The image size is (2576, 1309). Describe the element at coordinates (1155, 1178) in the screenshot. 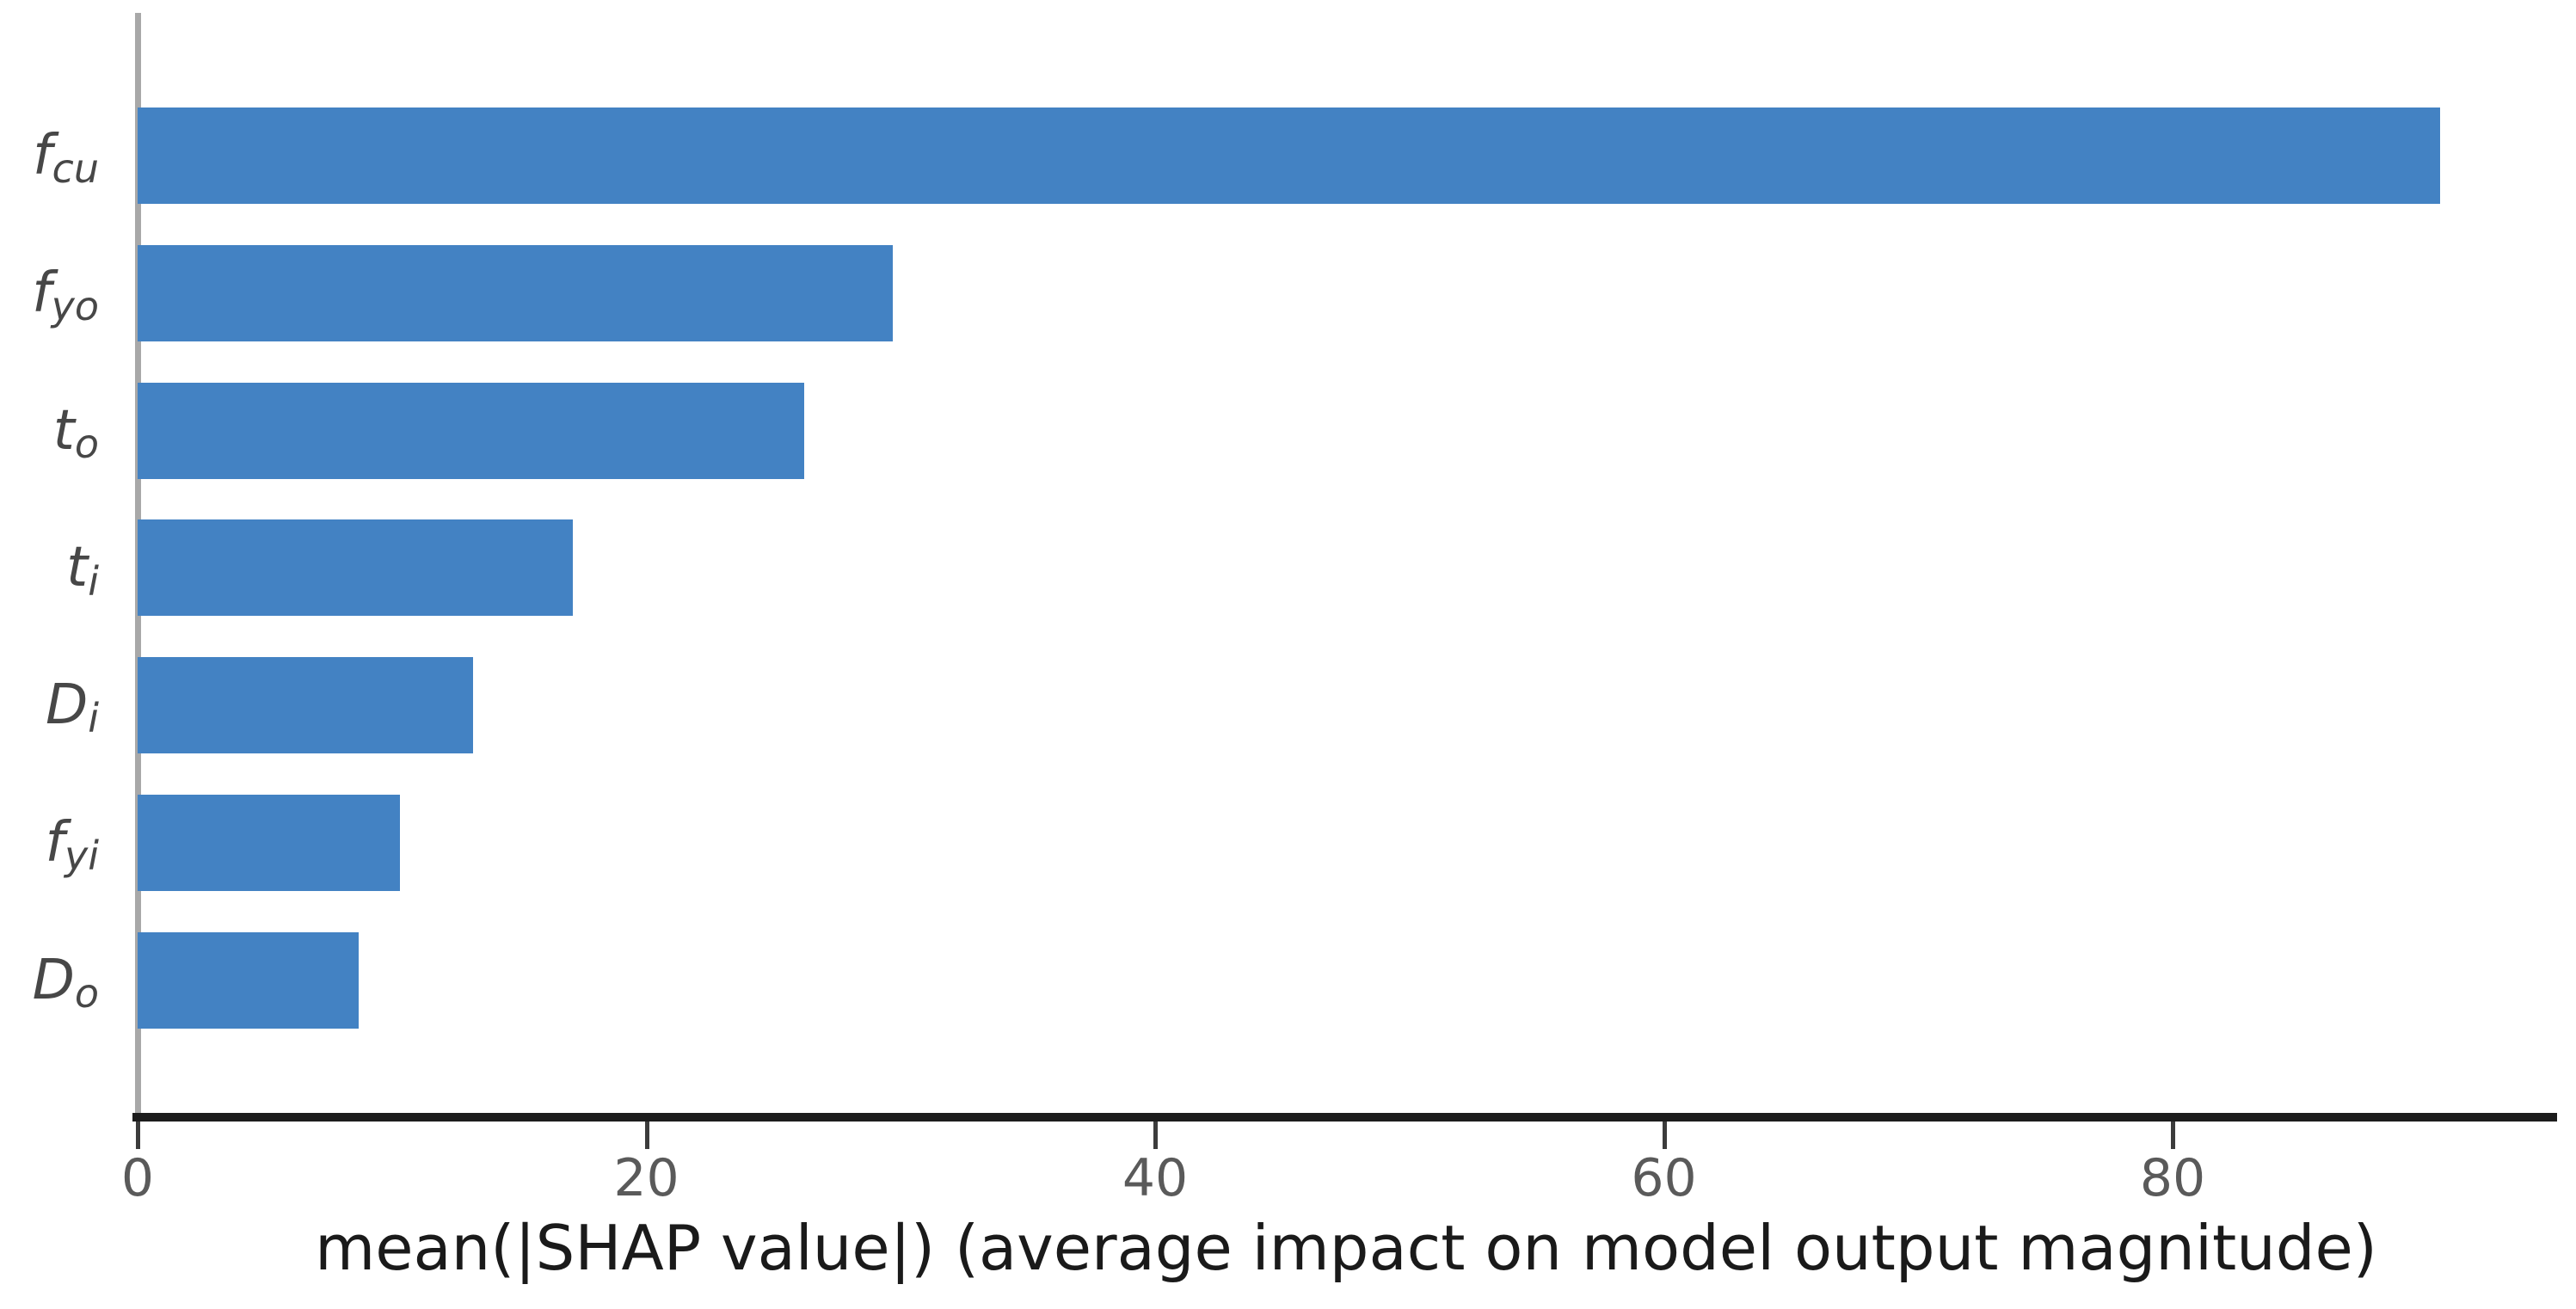

I see `x-tick-label-40: 40` at that location.